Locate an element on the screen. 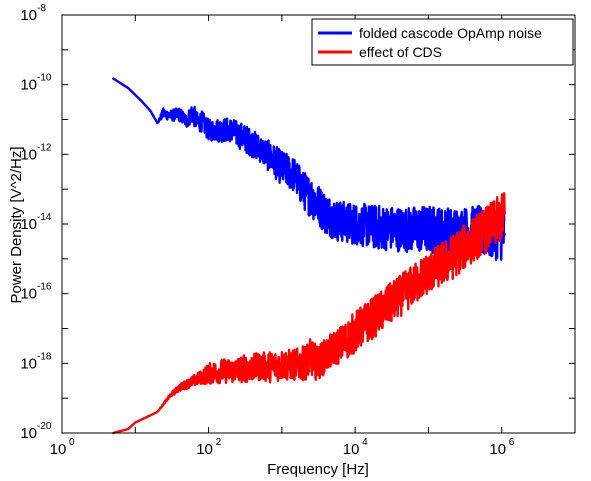  y-tick-exponent: -10 is located at coordinates (44, 78).